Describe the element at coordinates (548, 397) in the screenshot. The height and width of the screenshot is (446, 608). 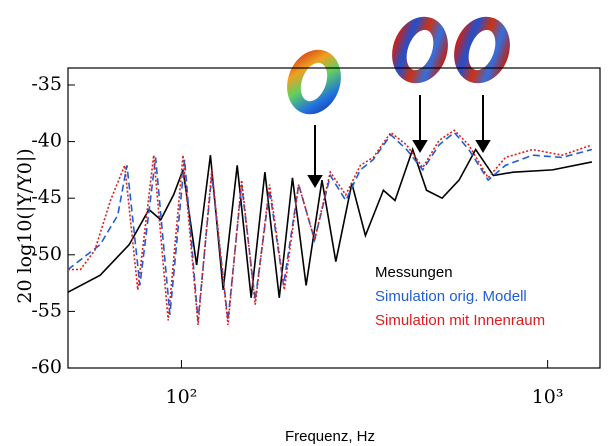
I see `x-tick-label: 10³` at that location.